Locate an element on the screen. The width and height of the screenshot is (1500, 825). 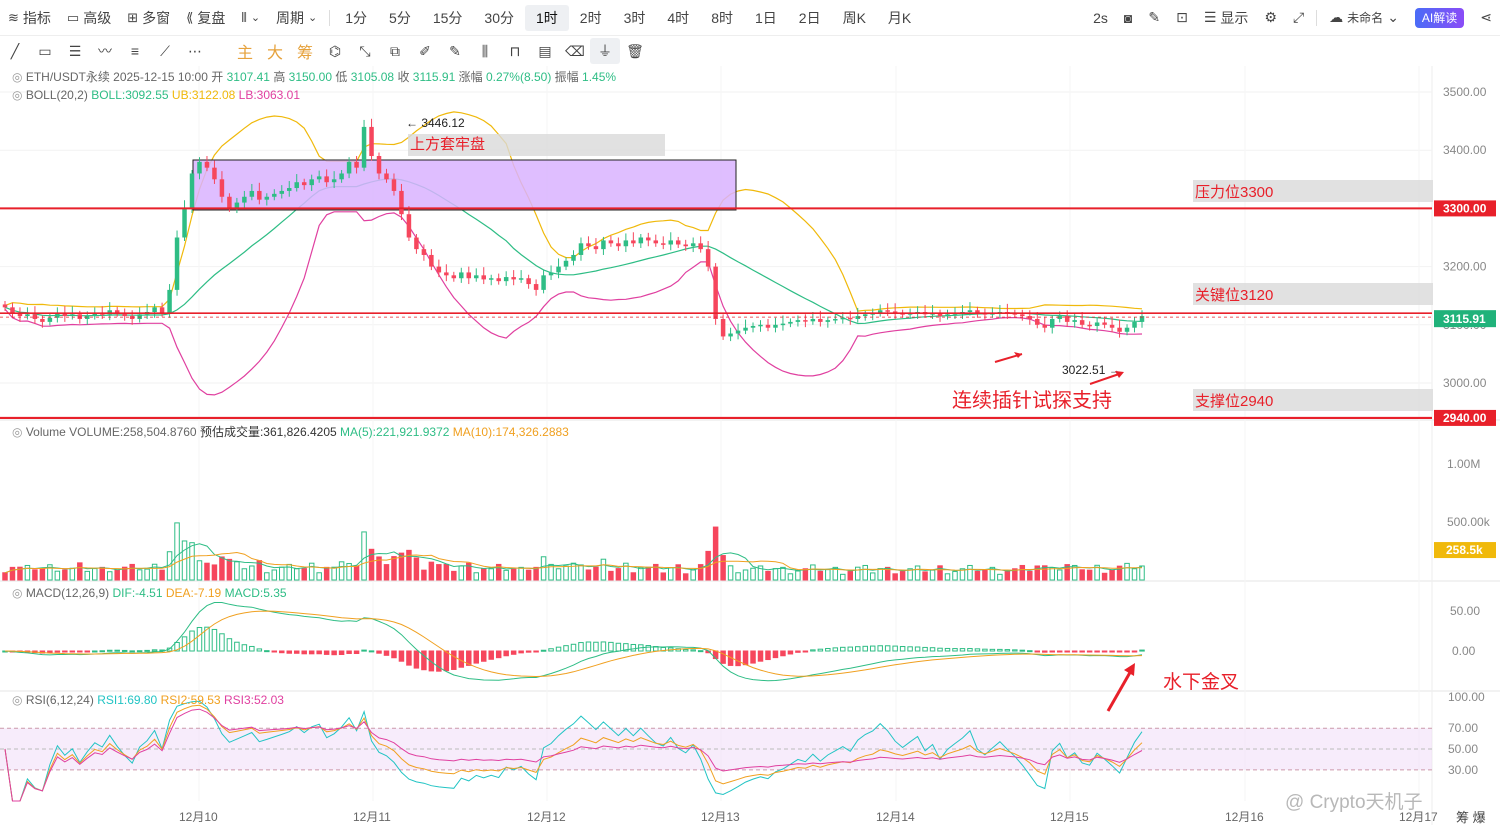
period-tab-3: 30分 is located at coordinates (499, 17).